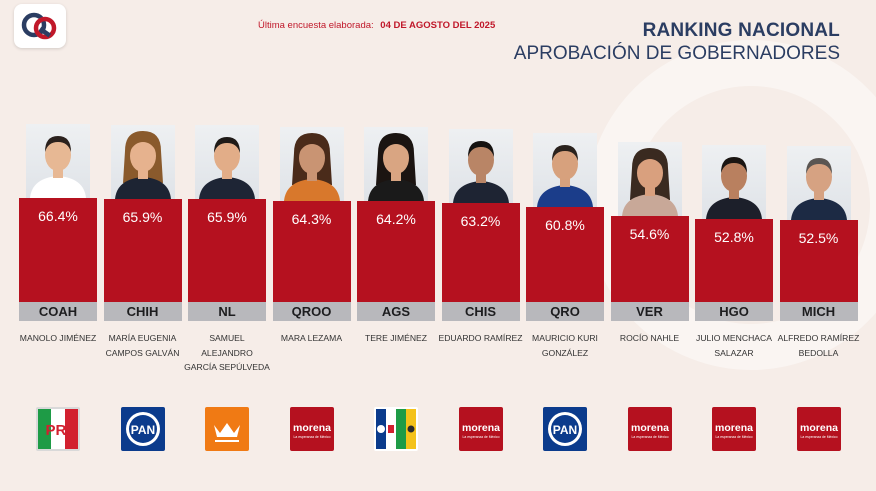 The image size is (876, 491). I want to click on state-label: MICH, so click(818, 311).